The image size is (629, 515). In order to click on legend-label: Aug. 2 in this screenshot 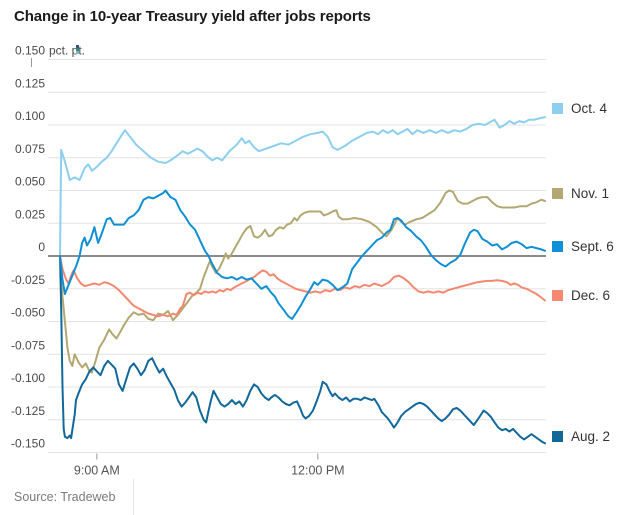, I will do `click(591, 436)`.